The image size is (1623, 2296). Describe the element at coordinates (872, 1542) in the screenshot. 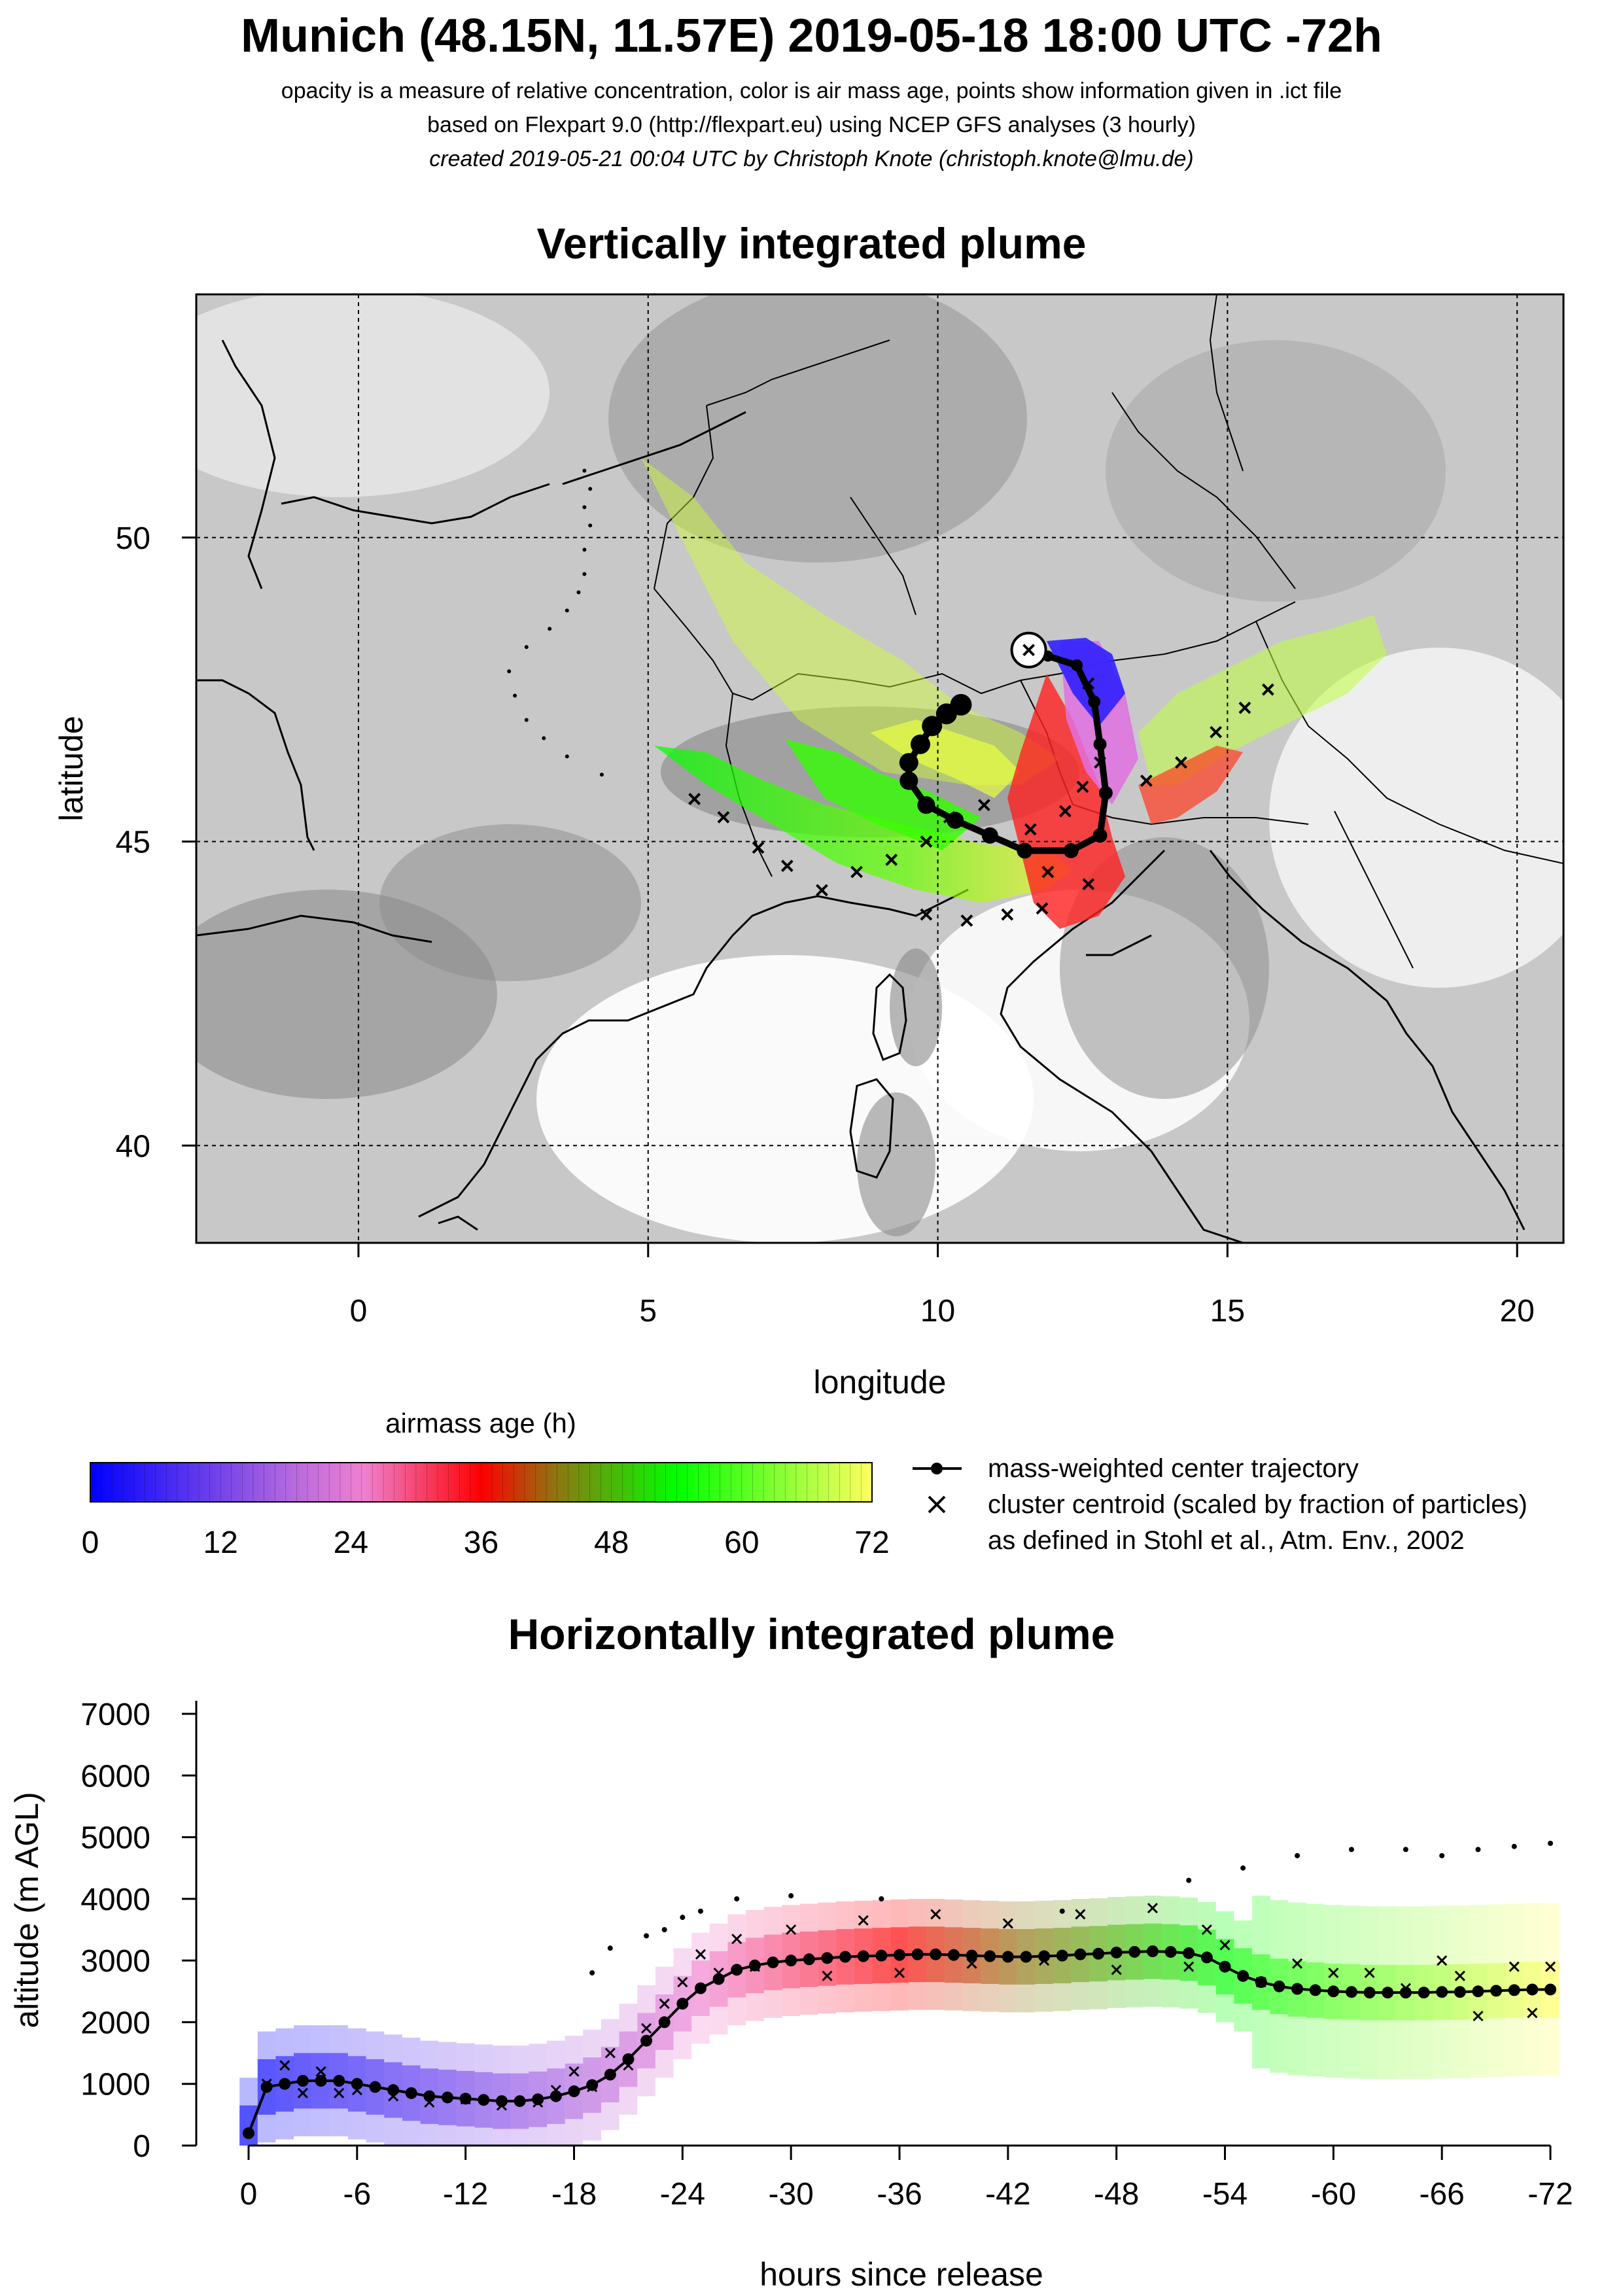

I see `colorbar-tick-label: 72` at that location.